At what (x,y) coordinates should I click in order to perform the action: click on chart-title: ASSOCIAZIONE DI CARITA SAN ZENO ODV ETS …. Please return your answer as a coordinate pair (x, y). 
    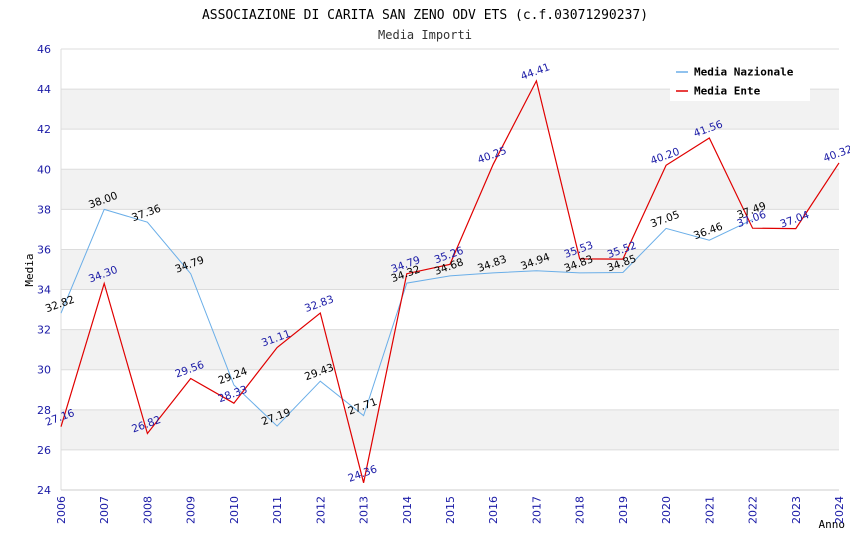
    Looking at the image, I should click on (425, 15).